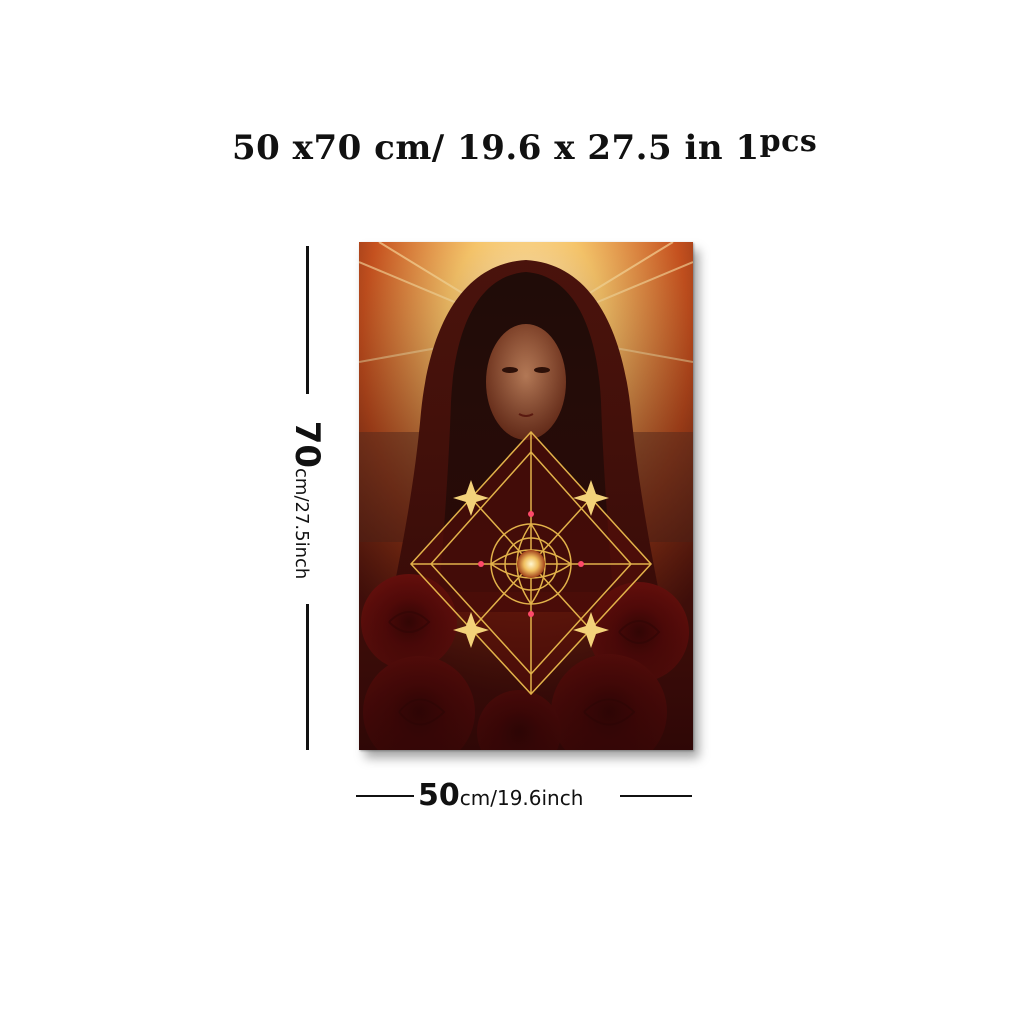 The width and height of the screenshot is (1024, 1024). I want to click on height-dimension-line-bottom, so click(307, 677).